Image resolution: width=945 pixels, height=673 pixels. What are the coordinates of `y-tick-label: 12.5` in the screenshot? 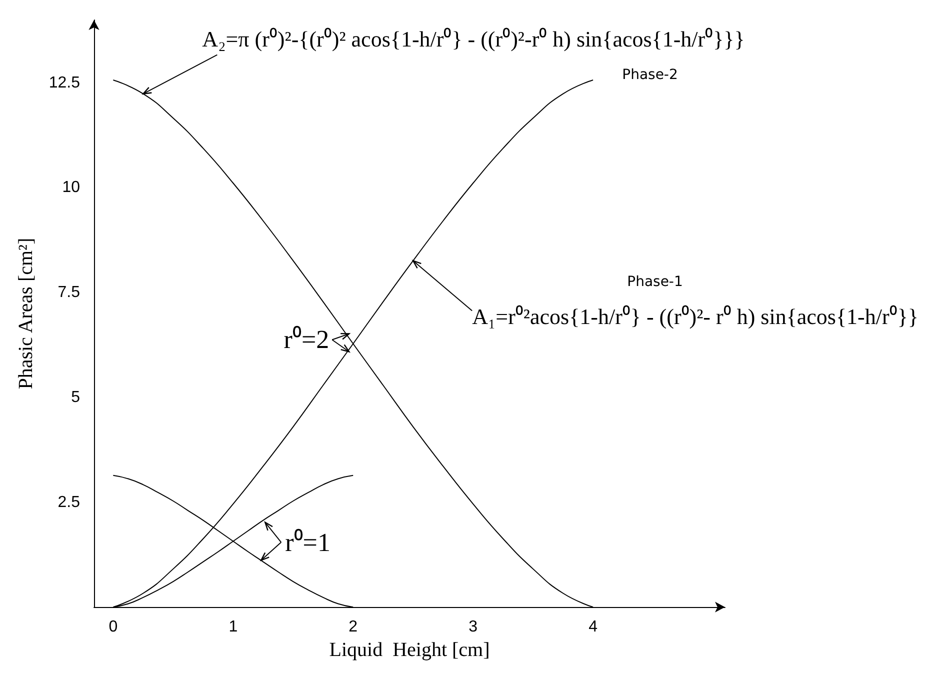 It's located at (64, 83).